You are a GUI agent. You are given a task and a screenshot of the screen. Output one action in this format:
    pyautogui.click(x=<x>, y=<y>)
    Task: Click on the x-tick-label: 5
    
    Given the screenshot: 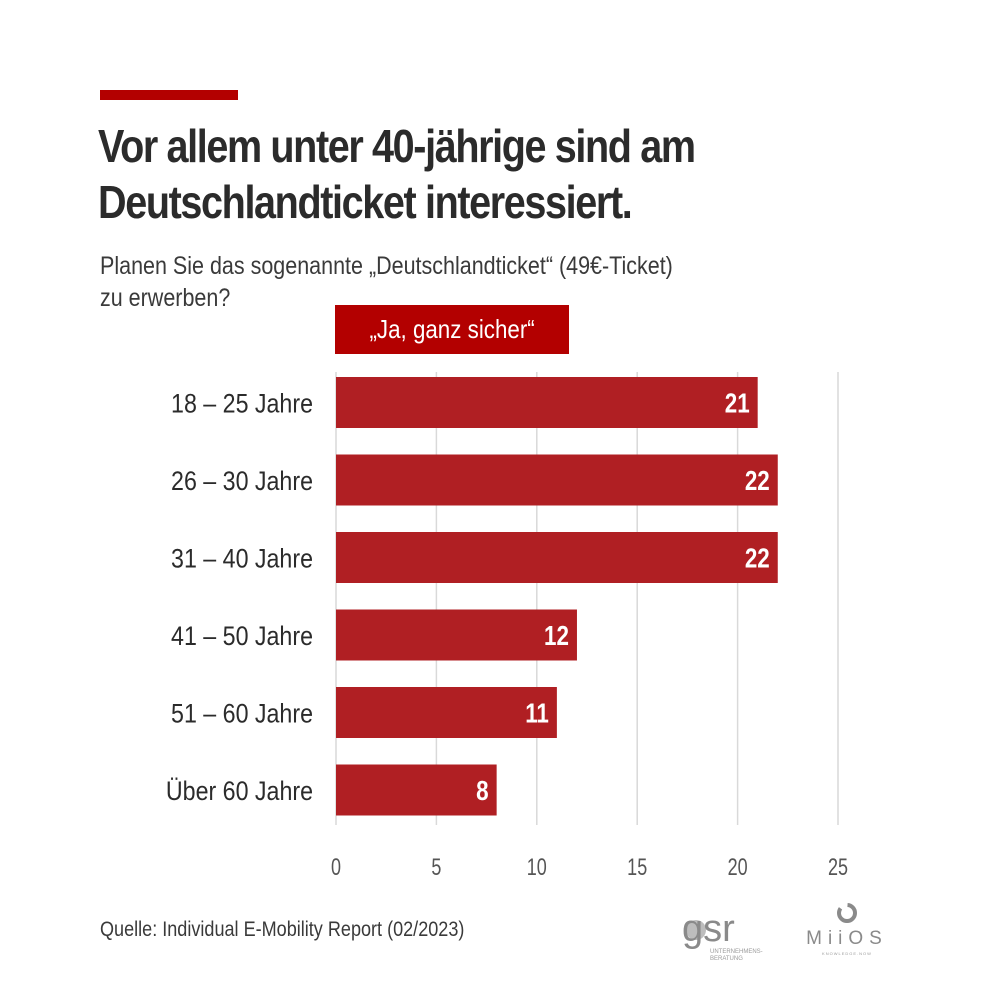 What is the action you would take?
    pyautogui.click(x=436, y=868)
    